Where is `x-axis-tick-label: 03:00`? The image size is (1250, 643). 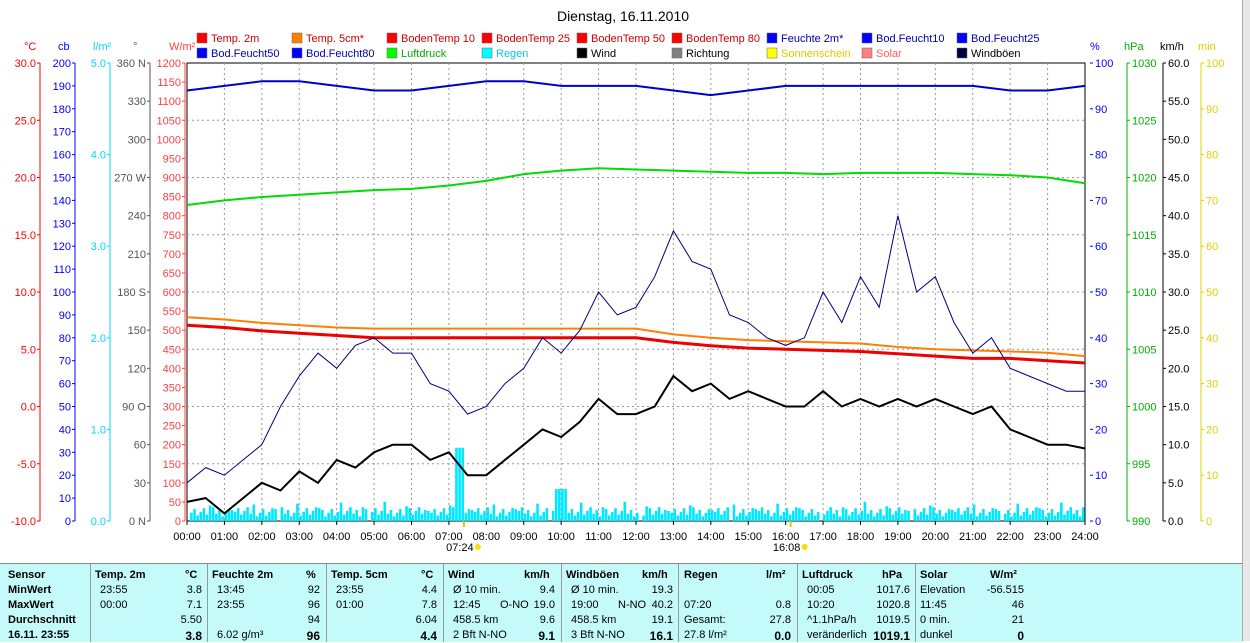 x-axis-tick-label: 03:00 is located at coordinates (299, 537).